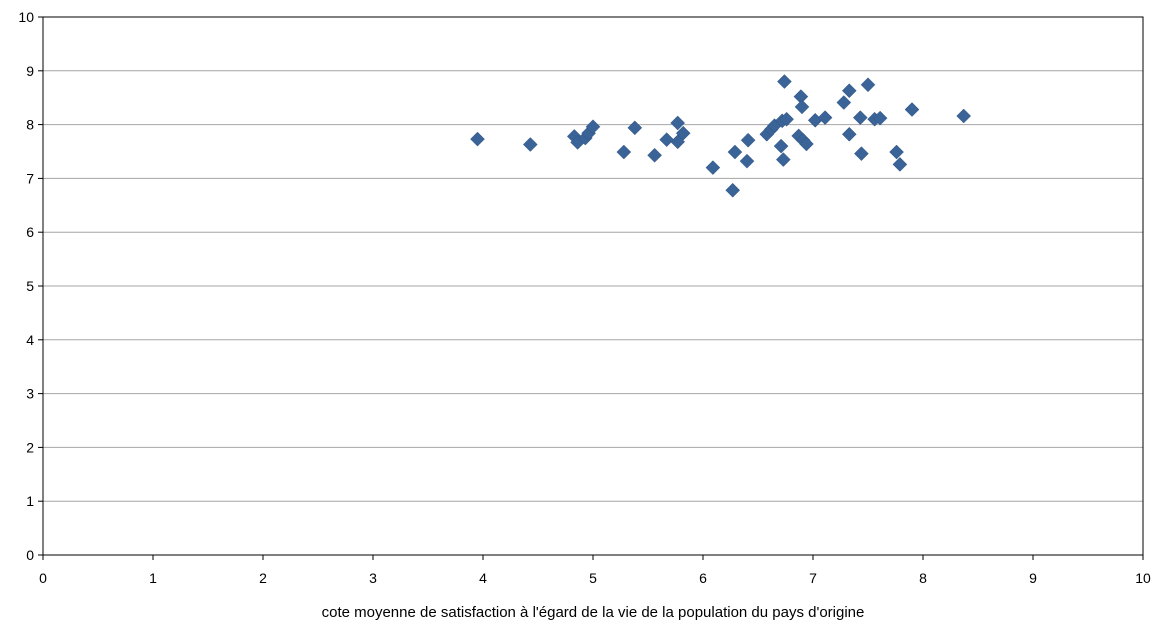 This screenshot has height=627, width=1159. Describe the element at coordinates (43, 578) in the screenshot. I see `x-tick-label-0: 0` at that location.